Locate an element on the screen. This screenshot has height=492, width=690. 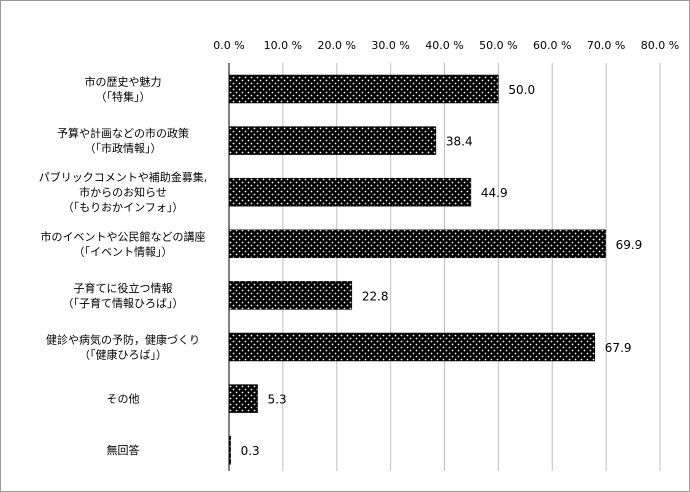
category-label: 子育てに役立つ情報（「子育て情報ひろば」） is located at coordinates (123, 295).